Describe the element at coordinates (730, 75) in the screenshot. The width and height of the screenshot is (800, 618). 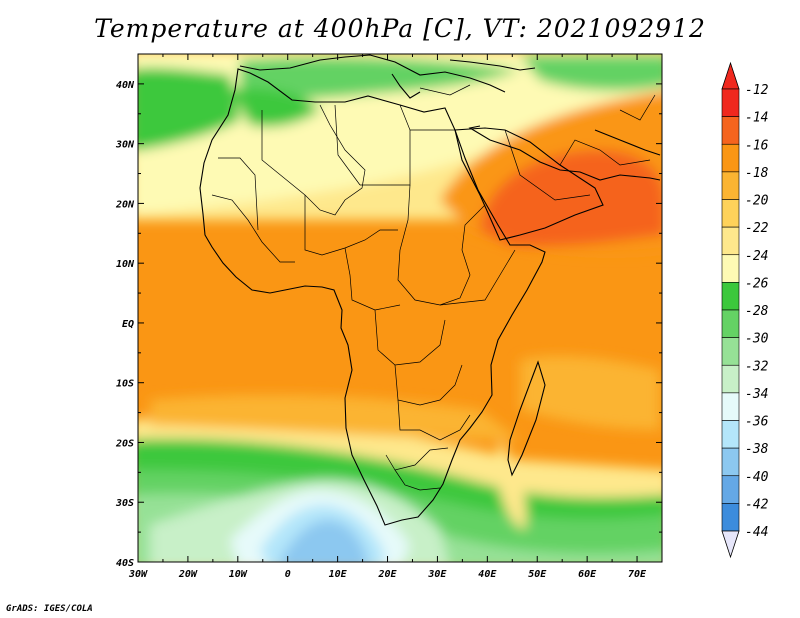
I see `colorbar-top-triangle` at that location.